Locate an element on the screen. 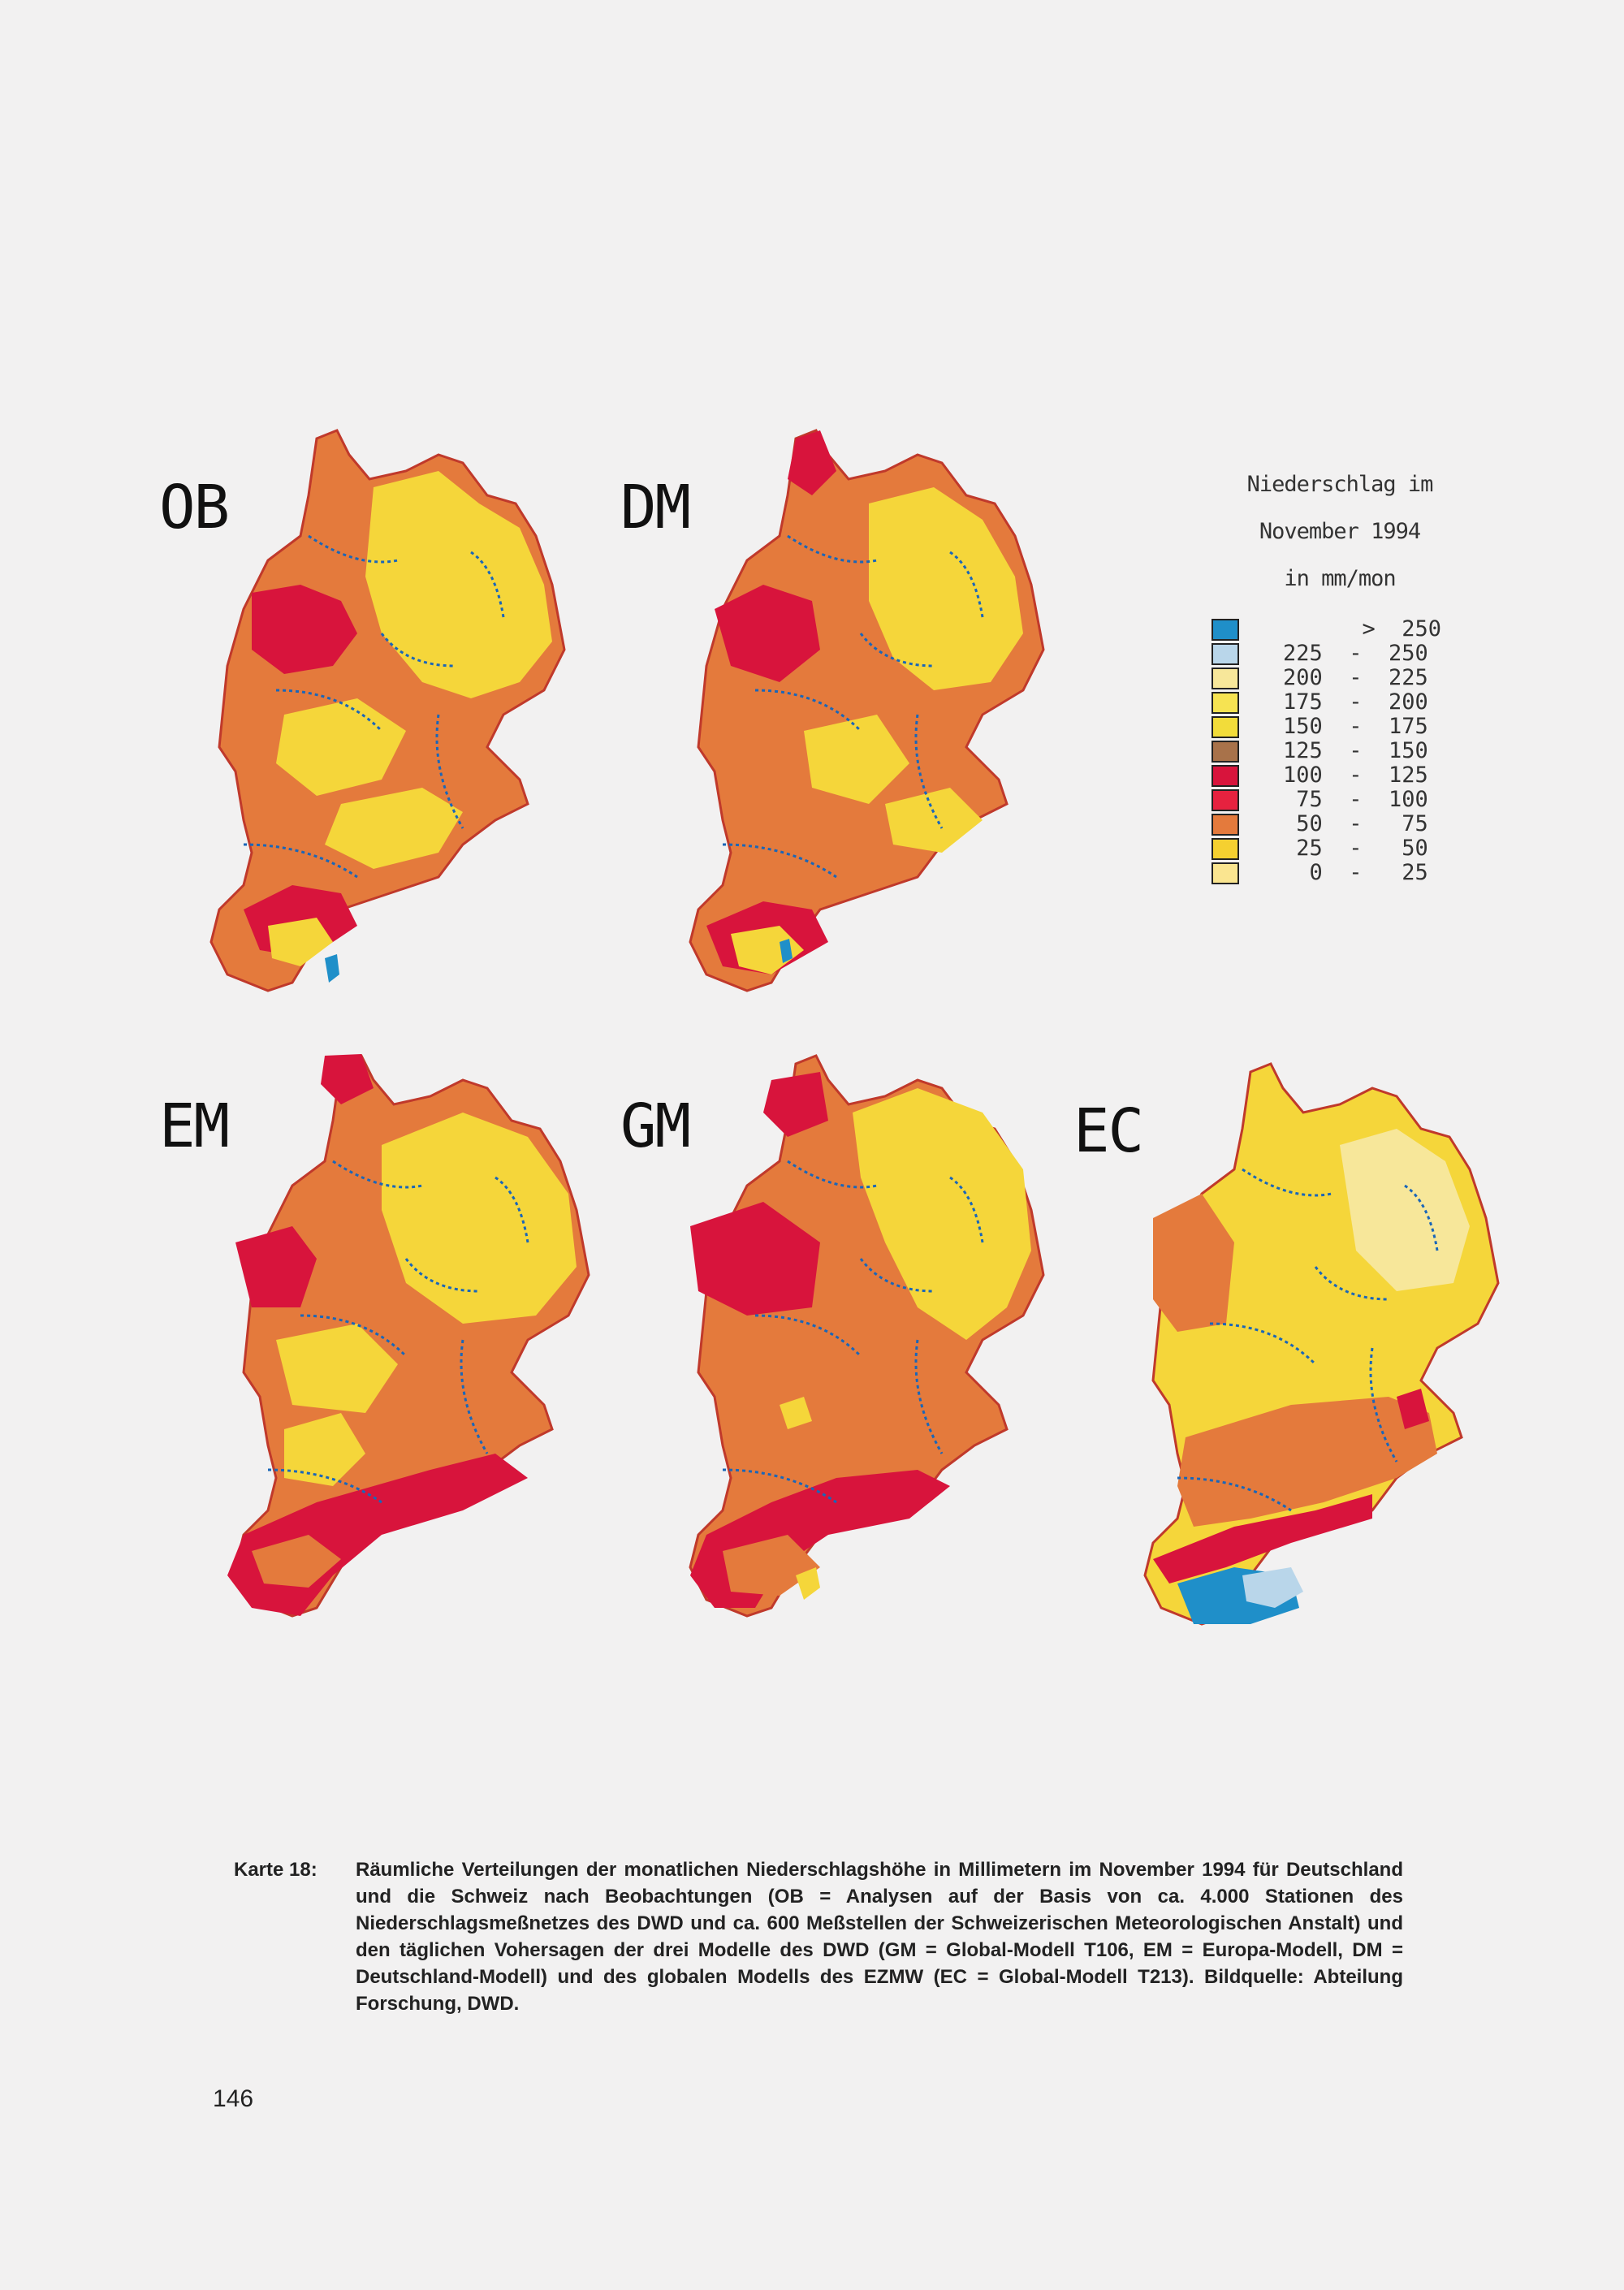 This screenshot has height=2290, width=1624. legend-row: 150 - 175 is located at coordinates (1350, 727).